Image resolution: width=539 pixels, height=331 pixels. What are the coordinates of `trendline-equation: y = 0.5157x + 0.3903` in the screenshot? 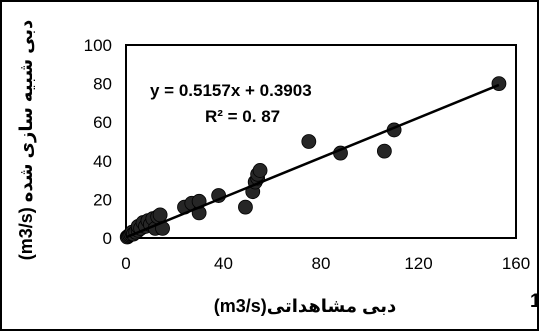 It's located at (231, 90).